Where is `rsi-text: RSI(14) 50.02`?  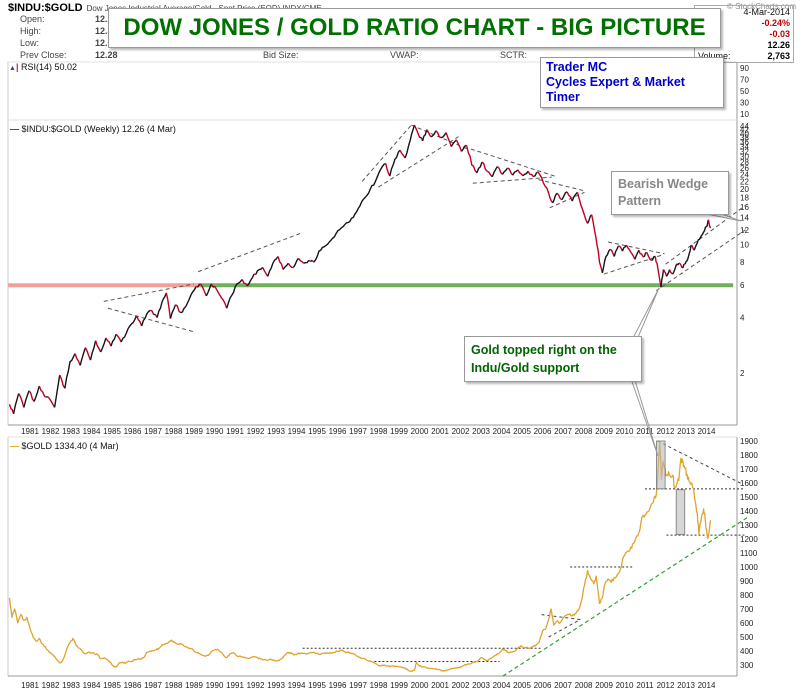
rsi-text: RSI(14) 50.02 is located at coordinates (49, 67).